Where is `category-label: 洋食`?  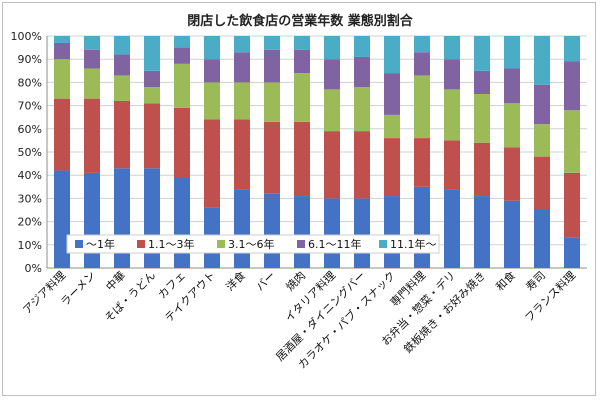 category-label: 洋食 is located at coordinates (235, 280).